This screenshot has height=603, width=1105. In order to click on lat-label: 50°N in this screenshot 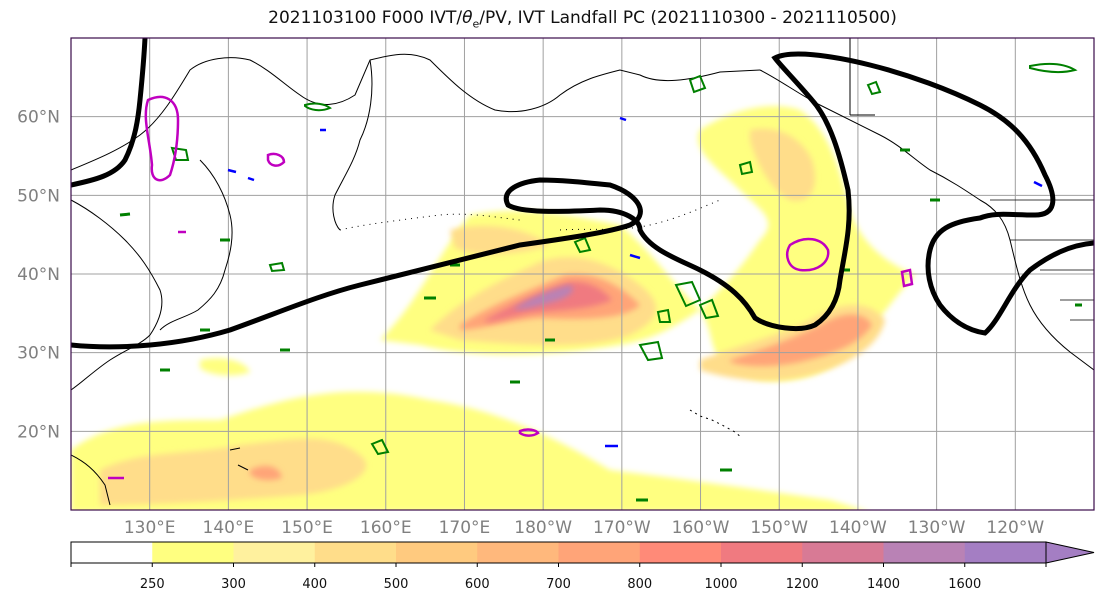, I will do `click(38, 196)`.